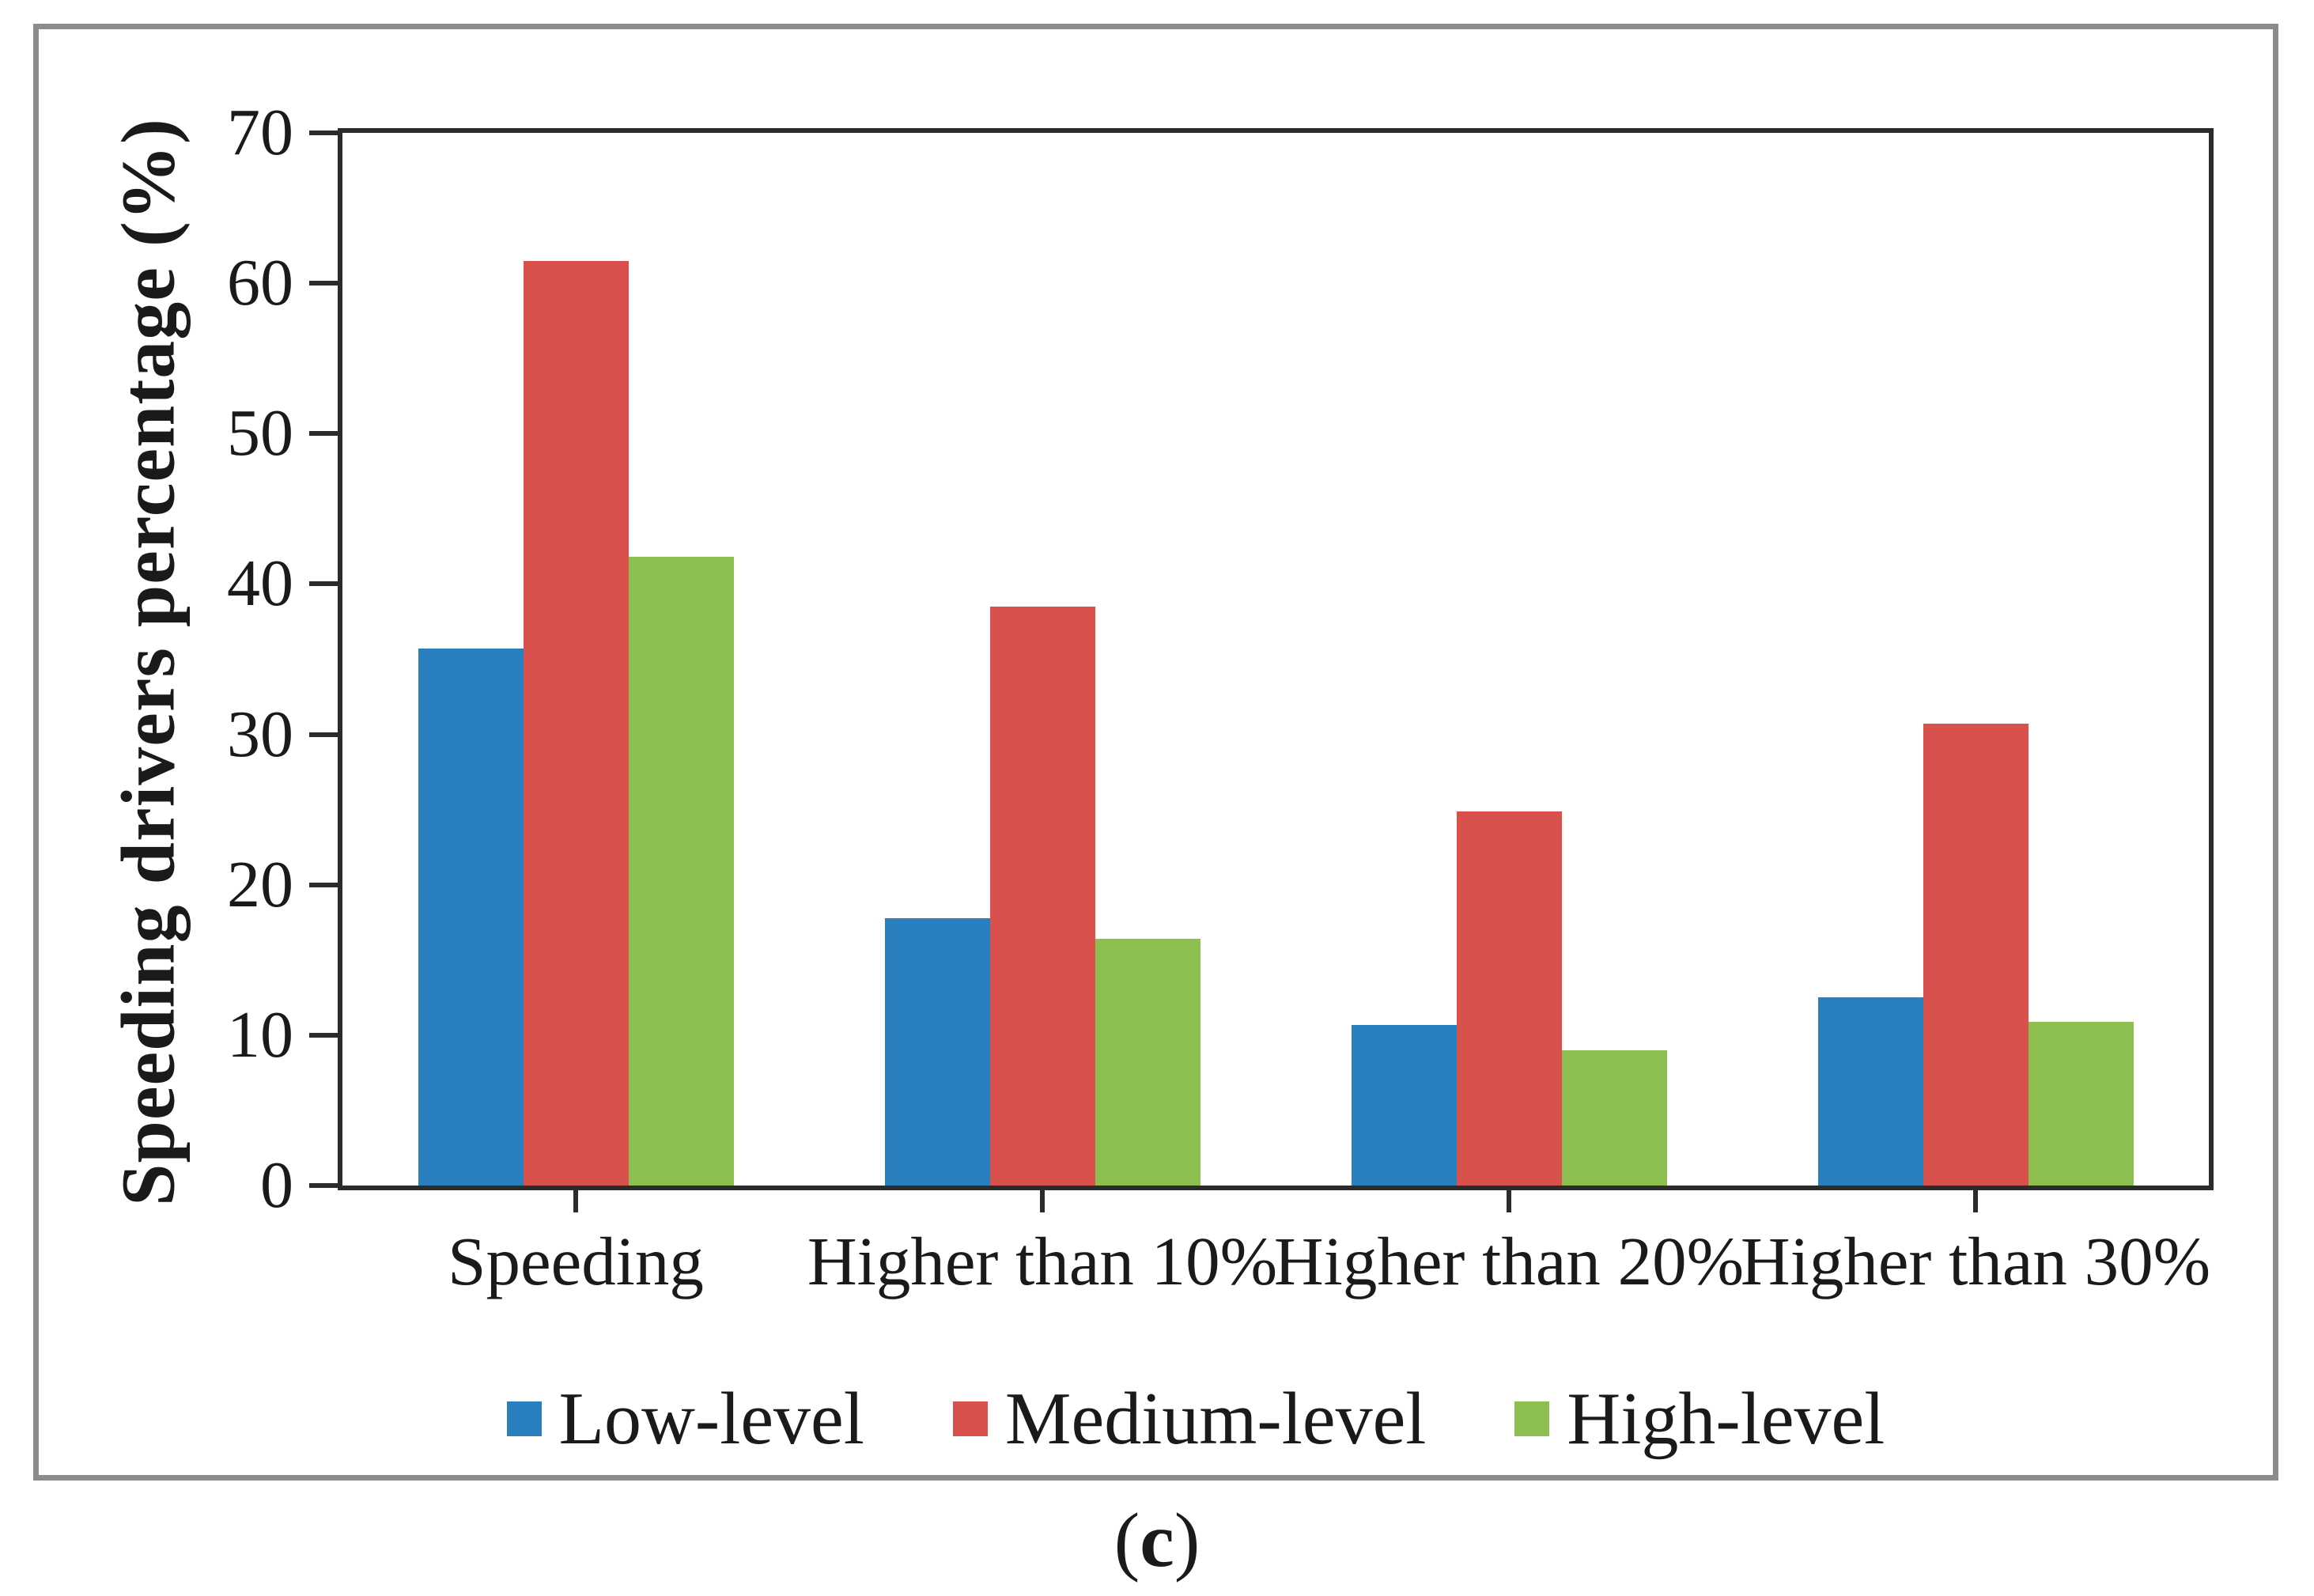  I want to click on x-tick-label-2: Higher than 10%, so click(1042, 1261).